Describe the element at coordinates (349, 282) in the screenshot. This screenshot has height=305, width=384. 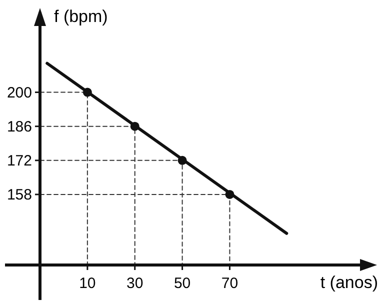
I see `x-axis-title: t (anos)` at that location.